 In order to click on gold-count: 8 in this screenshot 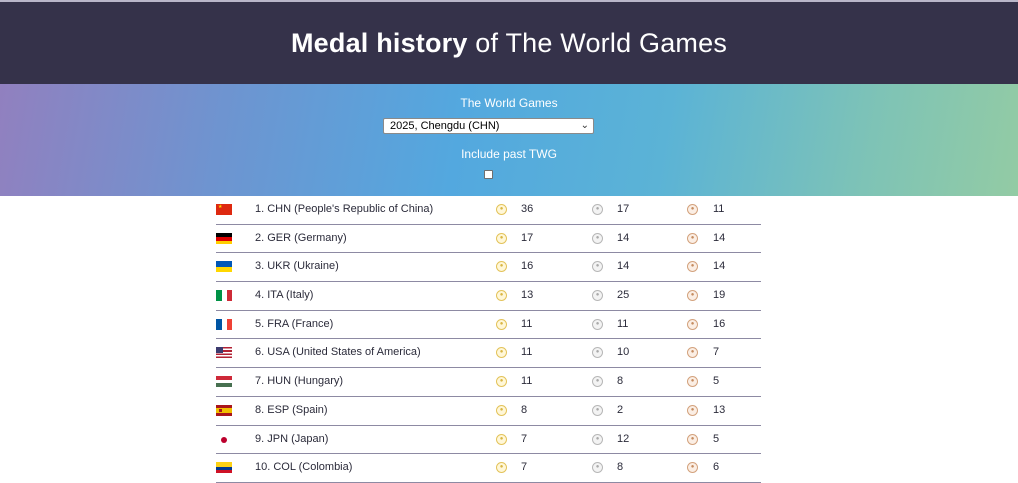, I will do `click(524, 409)`.